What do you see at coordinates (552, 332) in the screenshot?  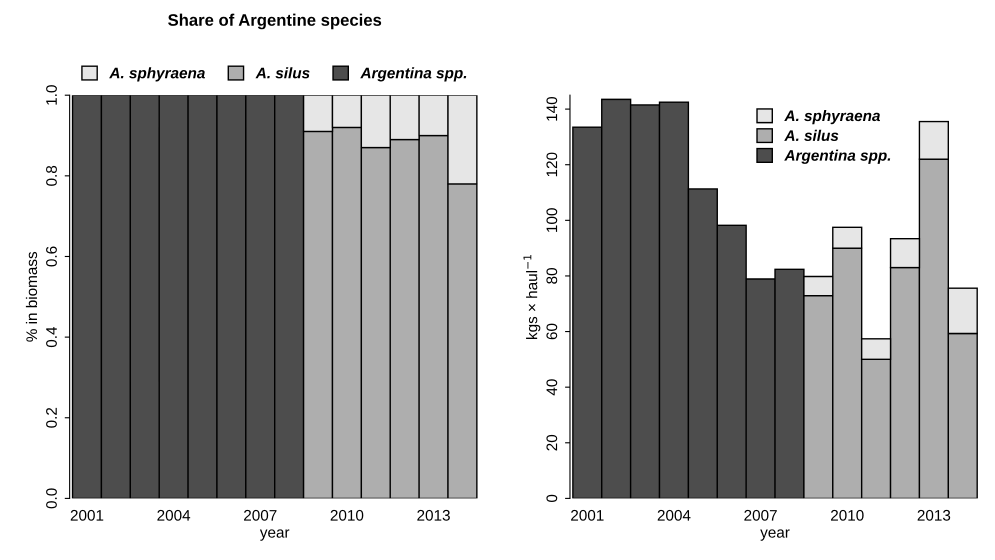 I see `y-tick-label: 60` at bounding box center [552, 332].